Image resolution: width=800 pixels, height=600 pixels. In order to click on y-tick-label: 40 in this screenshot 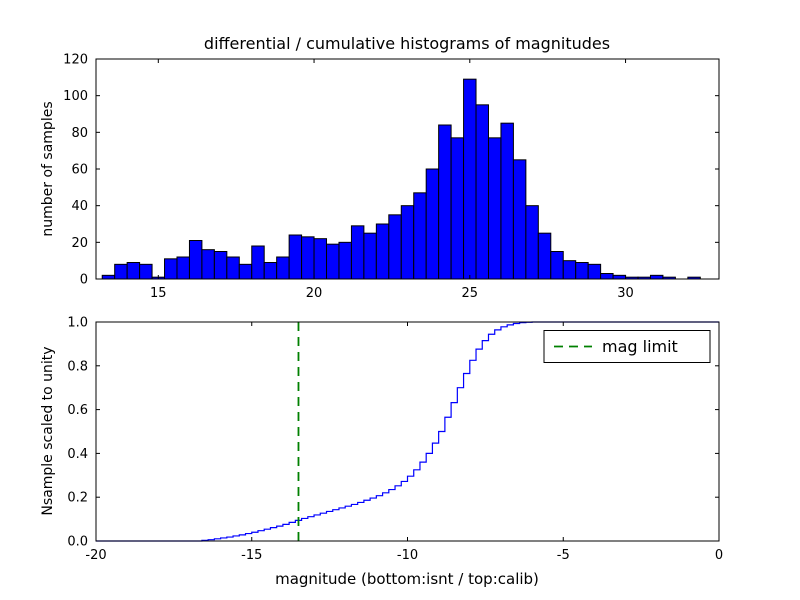, I will do `click(79, 206)`.